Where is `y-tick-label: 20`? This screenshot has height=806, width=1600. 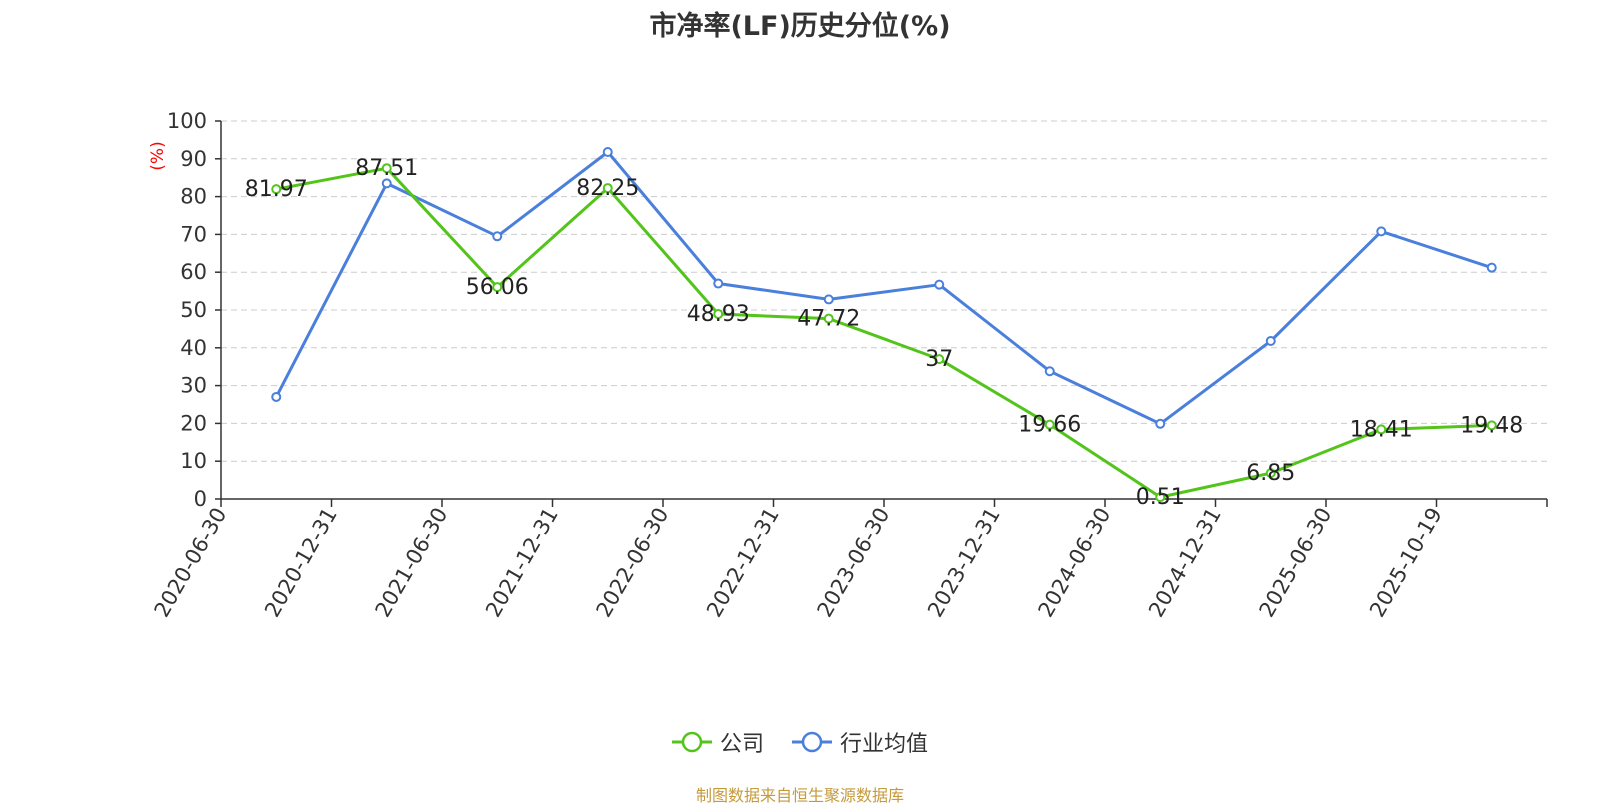
y-tick-label: 20 is located at coordinates (193, 423).